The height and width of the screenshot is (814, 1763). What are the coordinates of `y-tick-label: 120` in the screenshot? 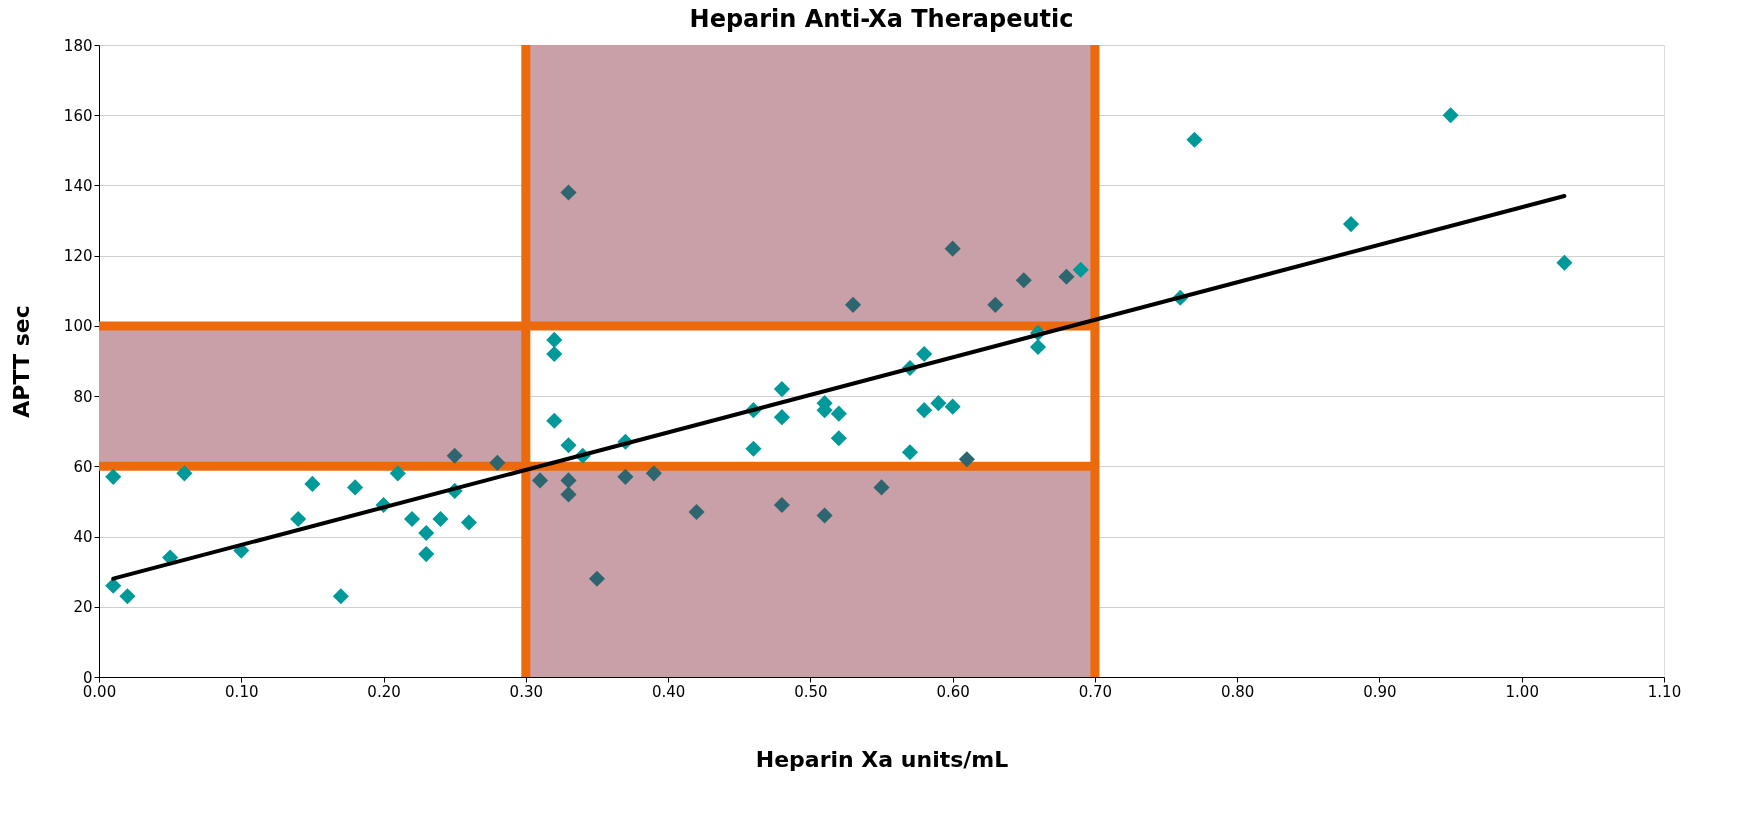 It's located at (78, 256).